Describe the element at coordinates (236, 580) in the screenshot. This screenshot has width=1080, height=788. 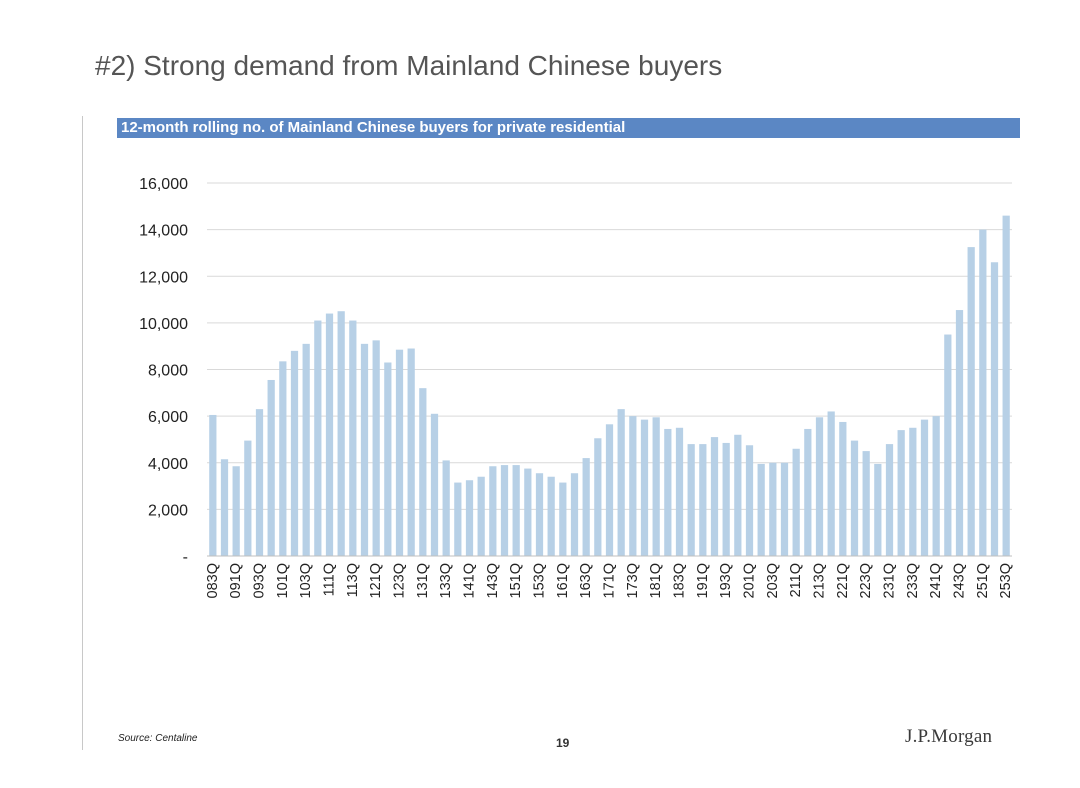
I see `x-tick-label: 091Q` at that location.